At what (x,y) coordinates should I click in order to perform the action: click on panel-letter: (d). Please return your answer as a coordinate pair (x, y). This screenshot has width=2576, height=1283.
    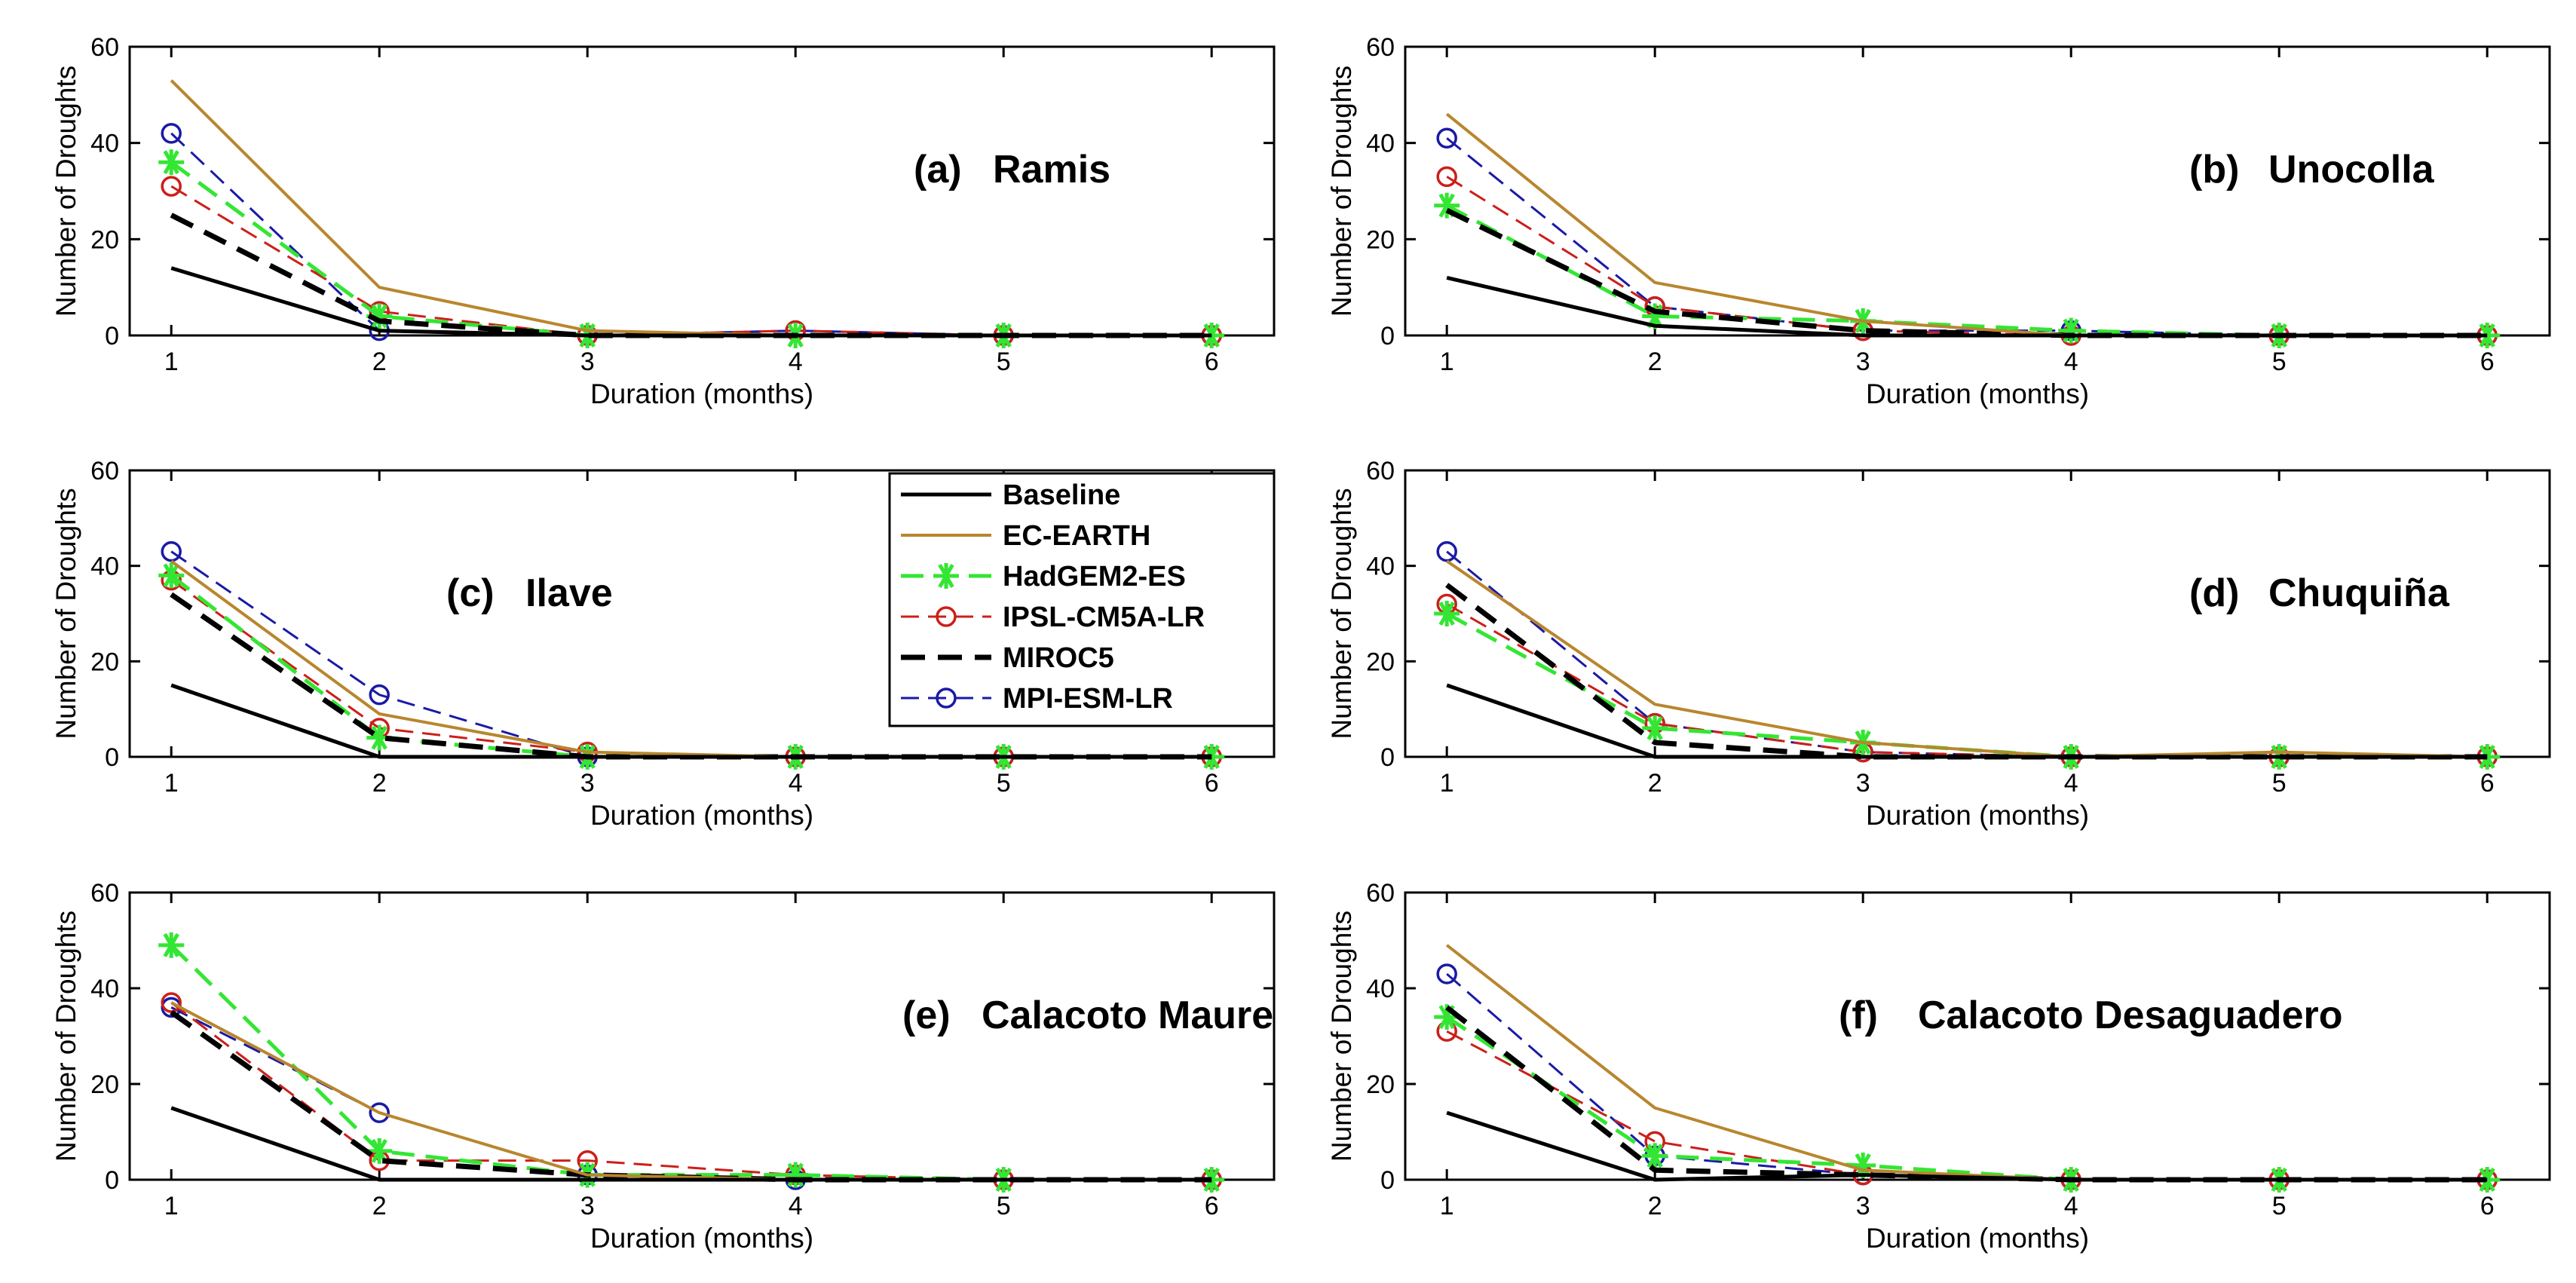
    Looking at the image, I should click on (2214, 593).